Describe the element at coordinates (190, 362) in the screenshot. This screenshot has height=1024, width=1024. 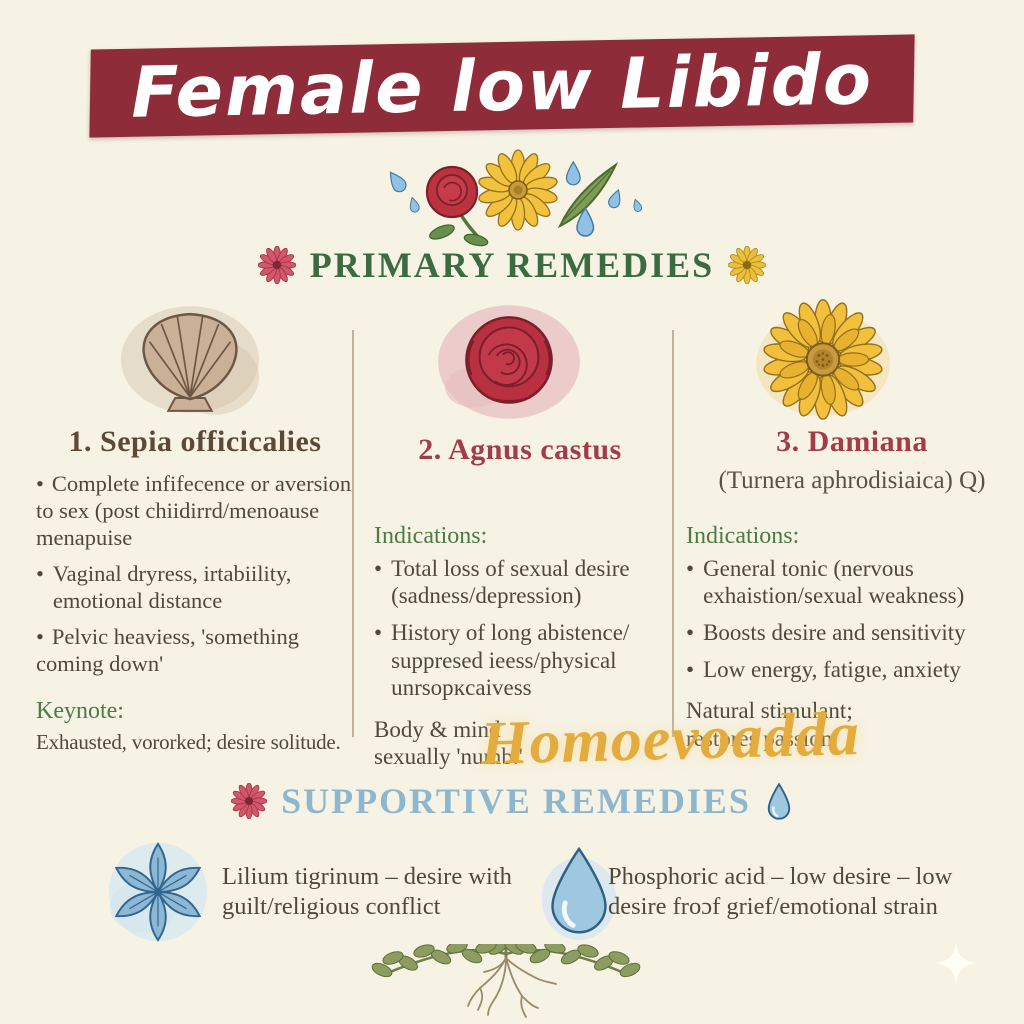
I see `scallop-shell-icon` at that location.